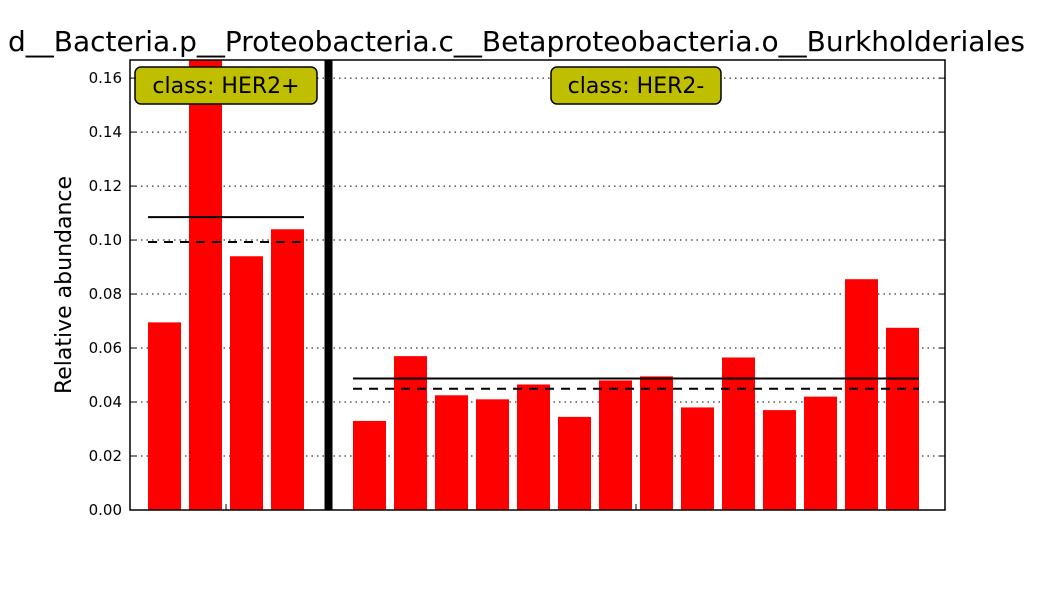  I want to click on y-tick-label: 0.16, so click(105, 78).